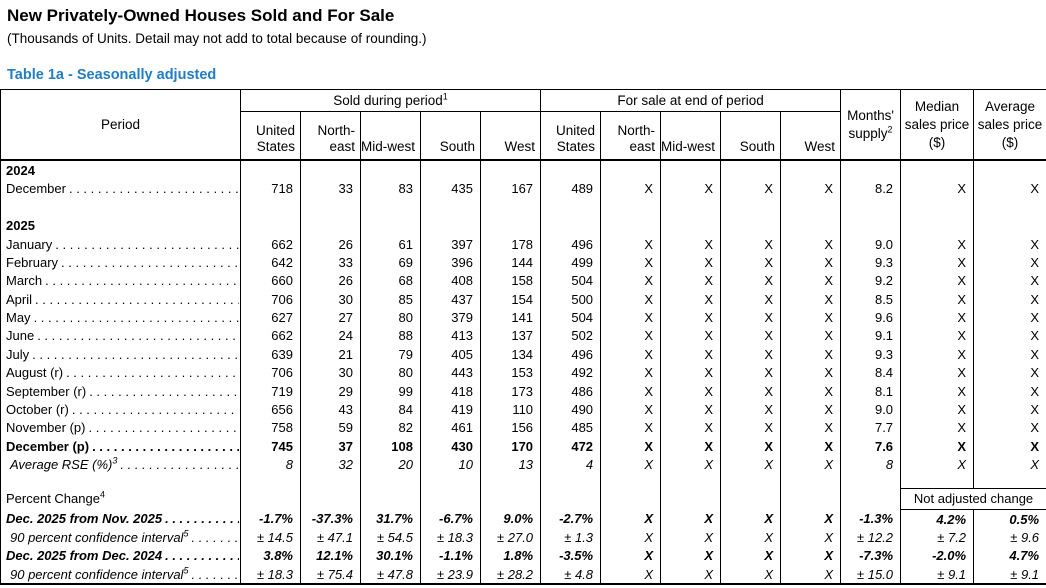 Image resolution: width=1046 pixels, height=588 pixels. I want to click on forsale-united-states: ± 1.3, so click(570, 537).